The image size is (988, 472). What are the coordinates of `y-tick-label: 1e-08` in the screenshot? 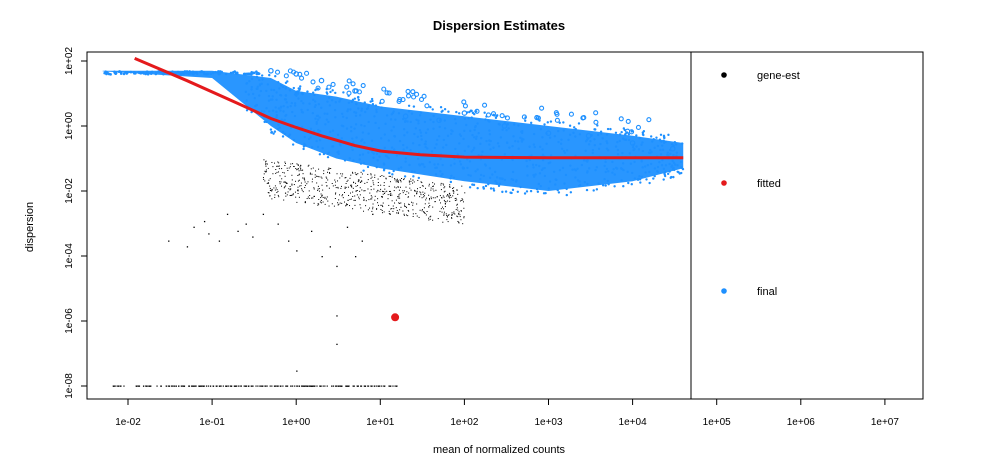 It's located at (69, 386).